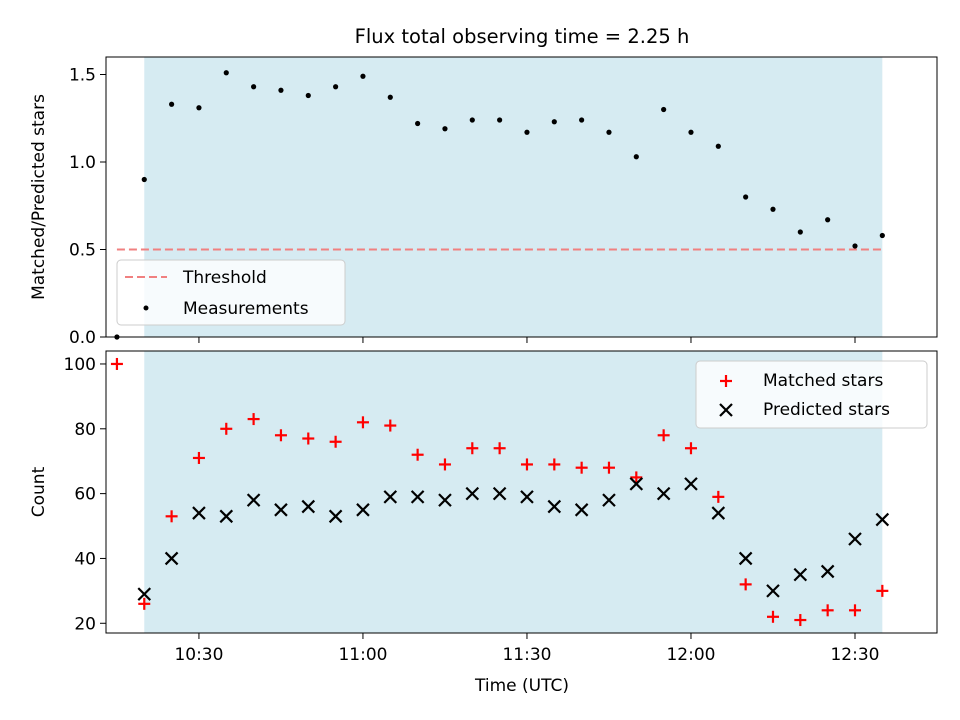 The width and height of the screenshot is (960, 720). What do you see at coordinates (85, 624) in the screenshot?
I see `y-tick-label: 20` at bounding box center [85, 624].